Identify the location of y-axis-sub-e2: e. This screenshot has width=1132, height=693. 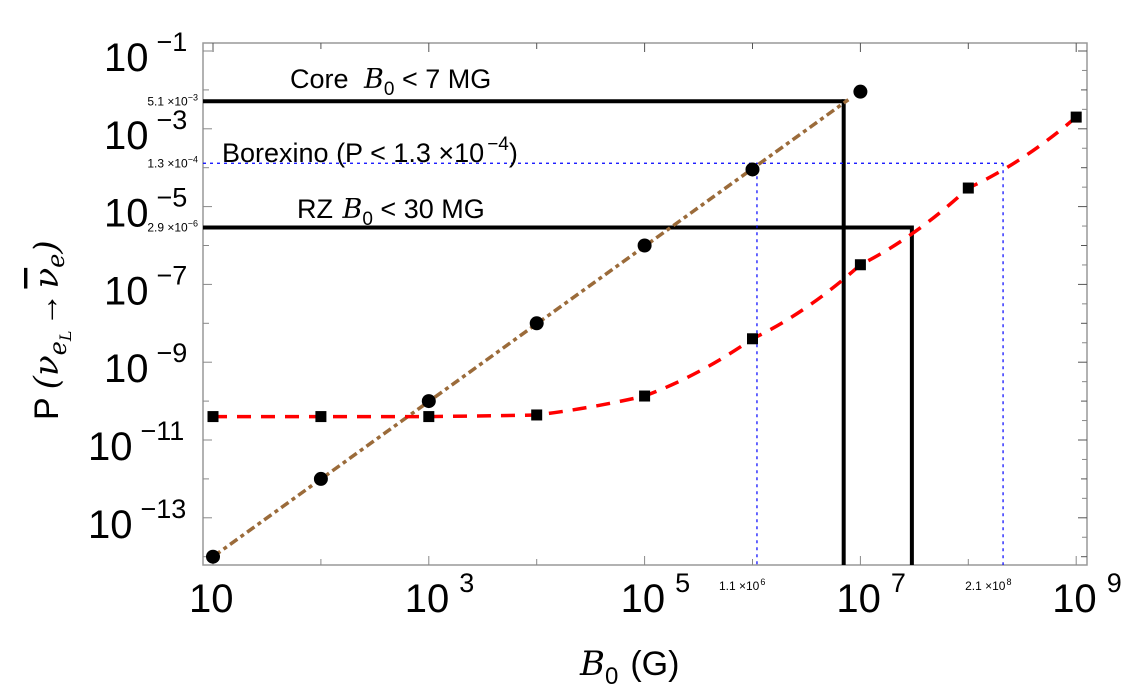
(56, 261).